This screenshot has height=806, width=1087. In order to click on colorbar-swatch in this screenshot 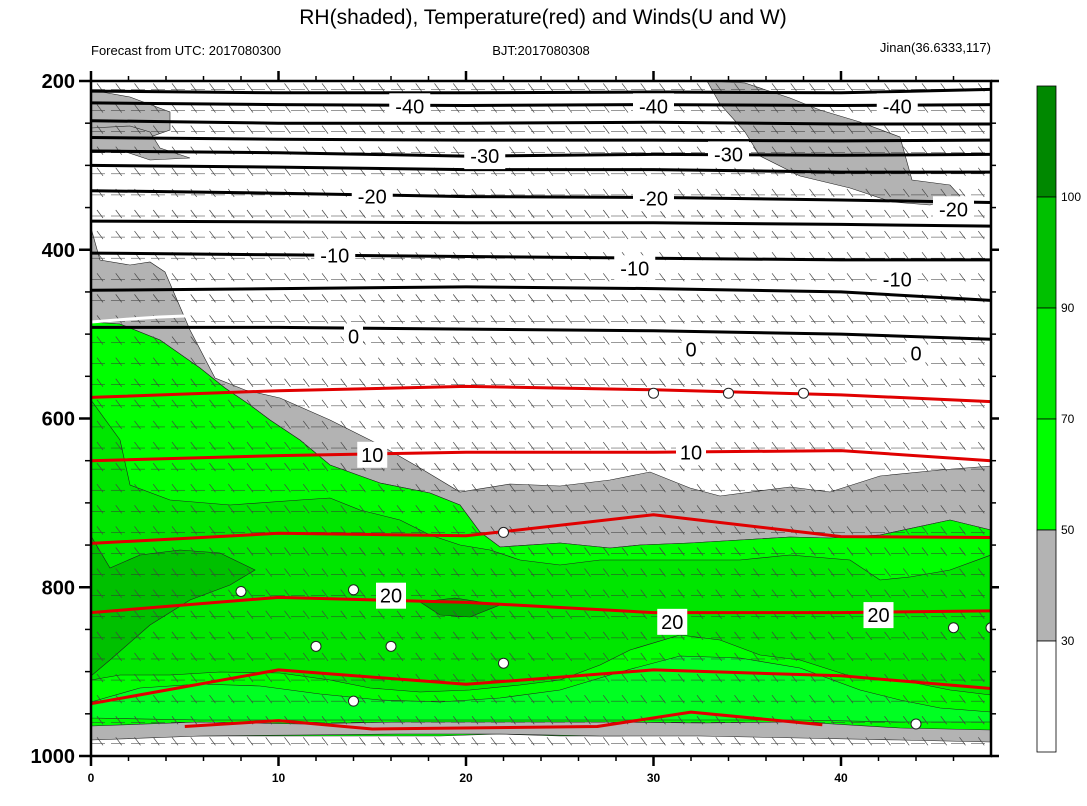, I will do `click(1046, 585)`.